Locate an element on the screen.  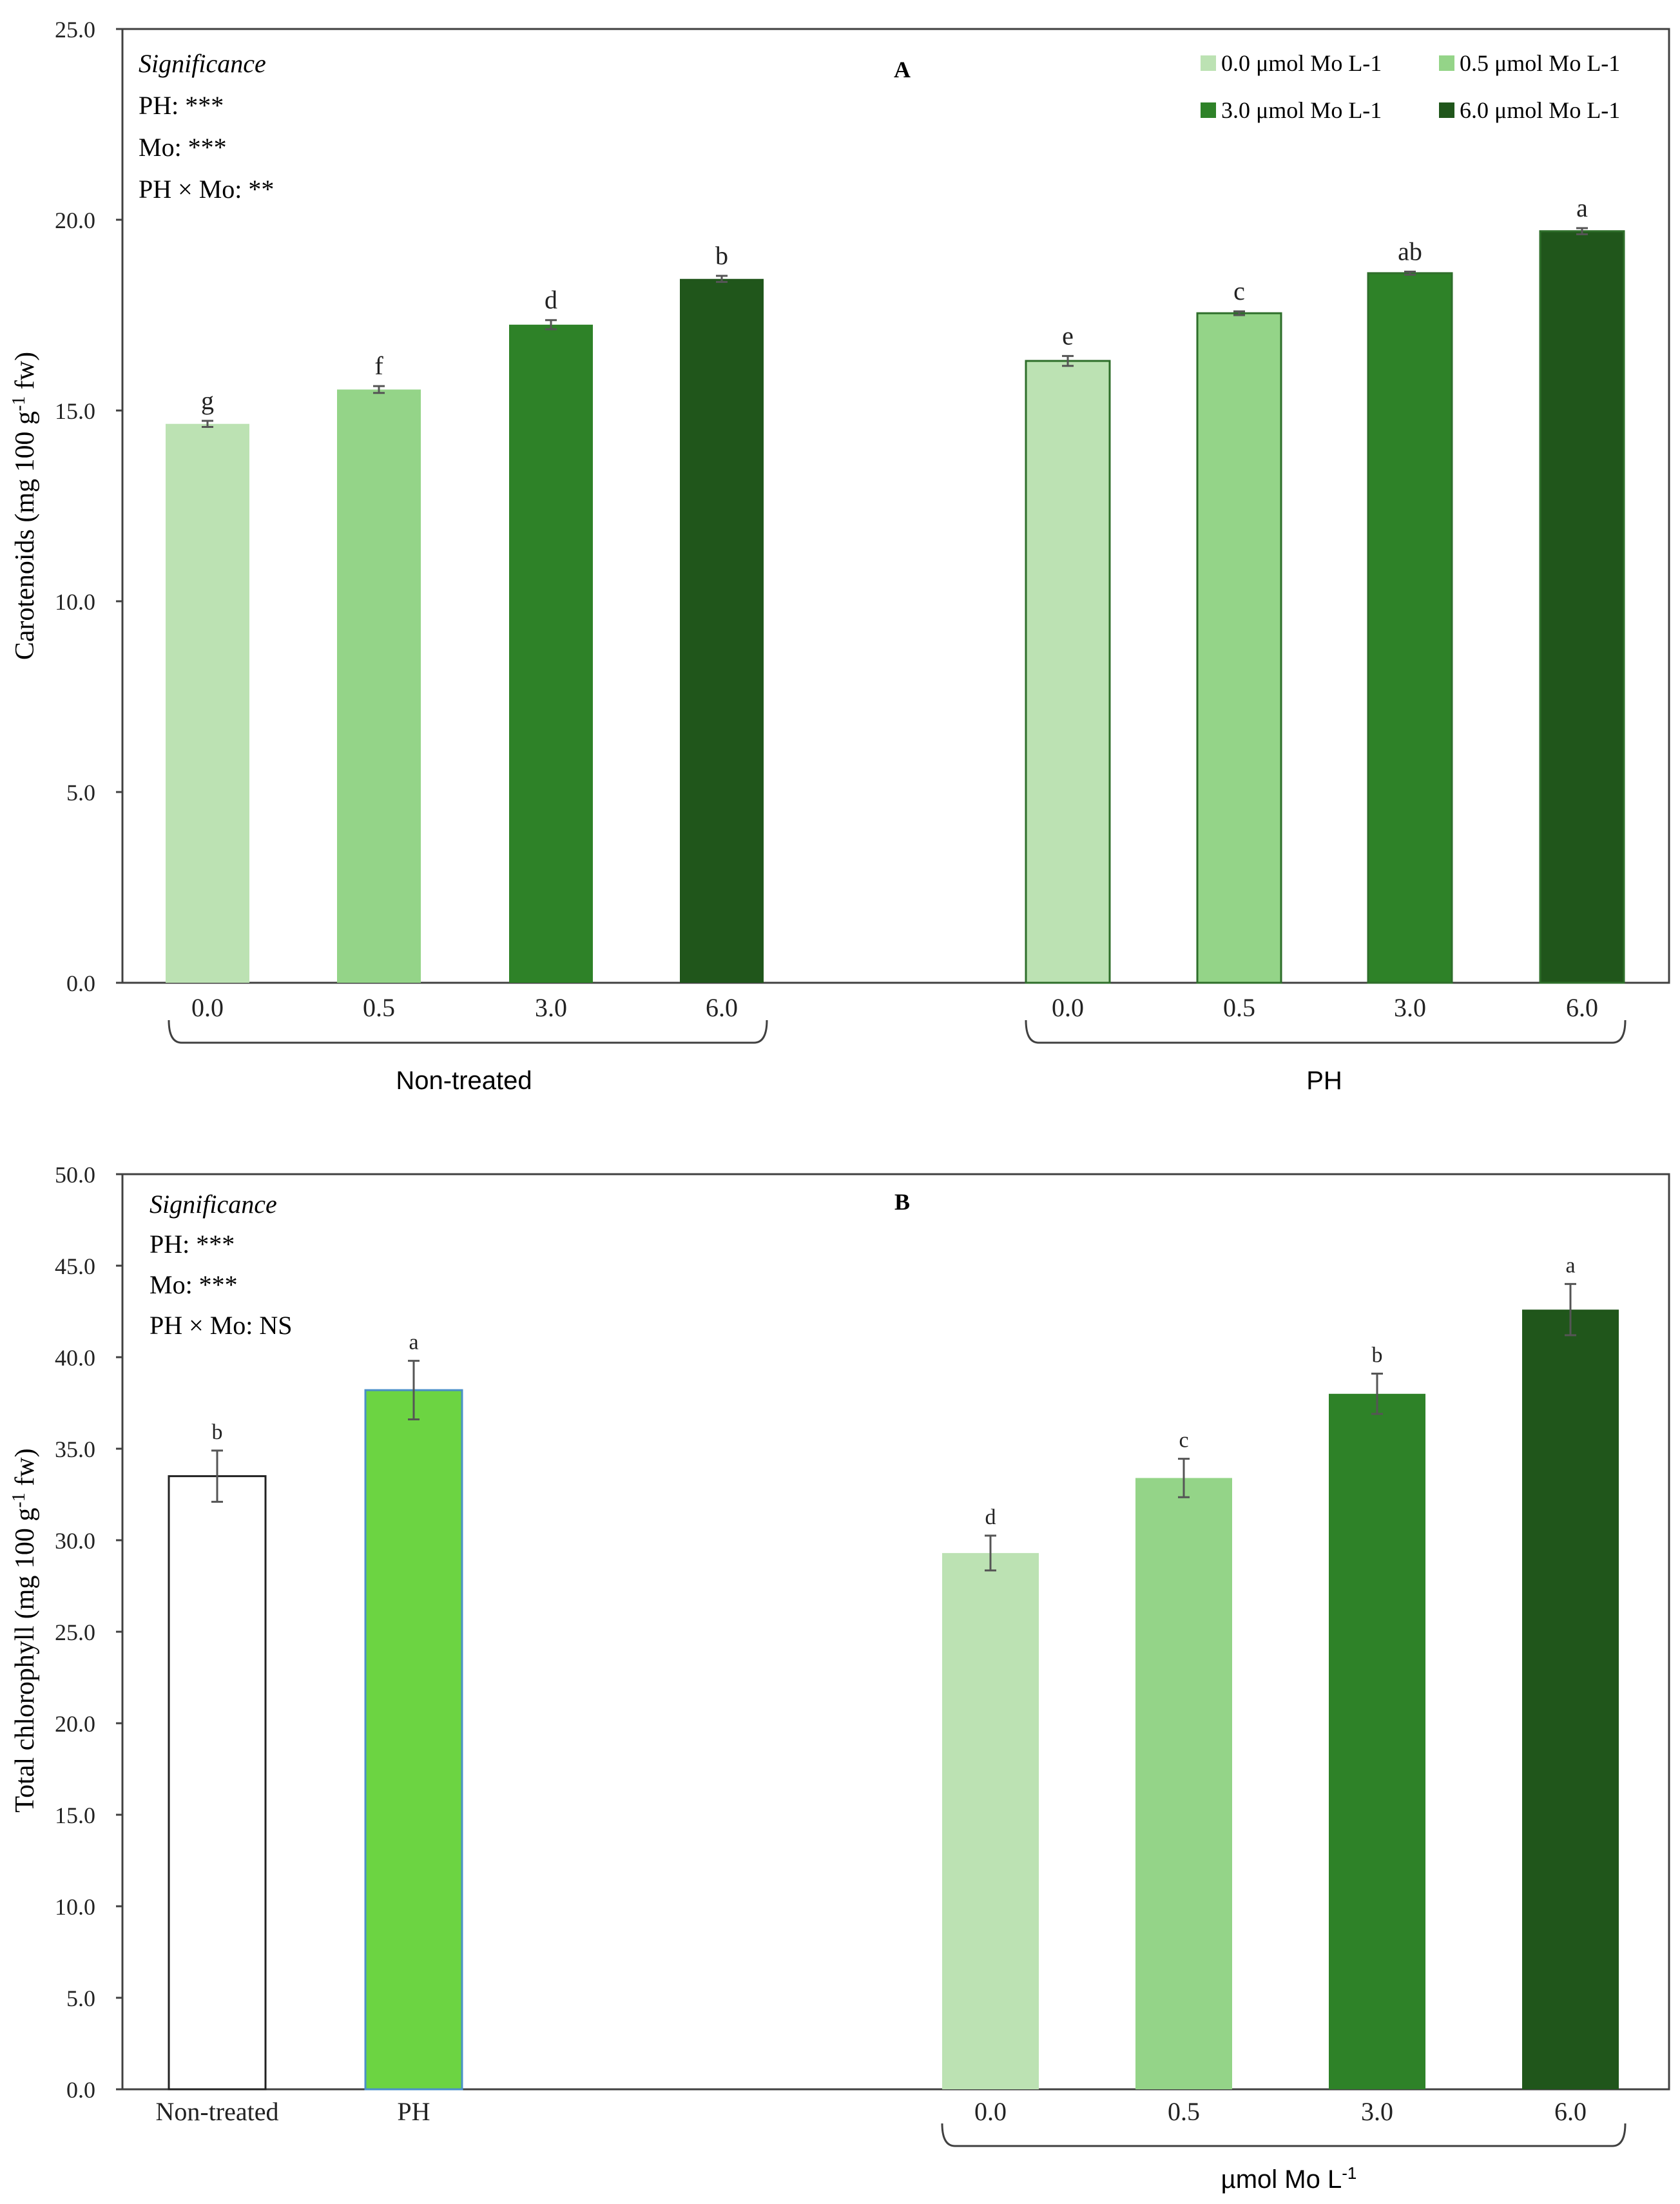
panel-a-significance-letter: ab is located at coordinates (1410, 252).